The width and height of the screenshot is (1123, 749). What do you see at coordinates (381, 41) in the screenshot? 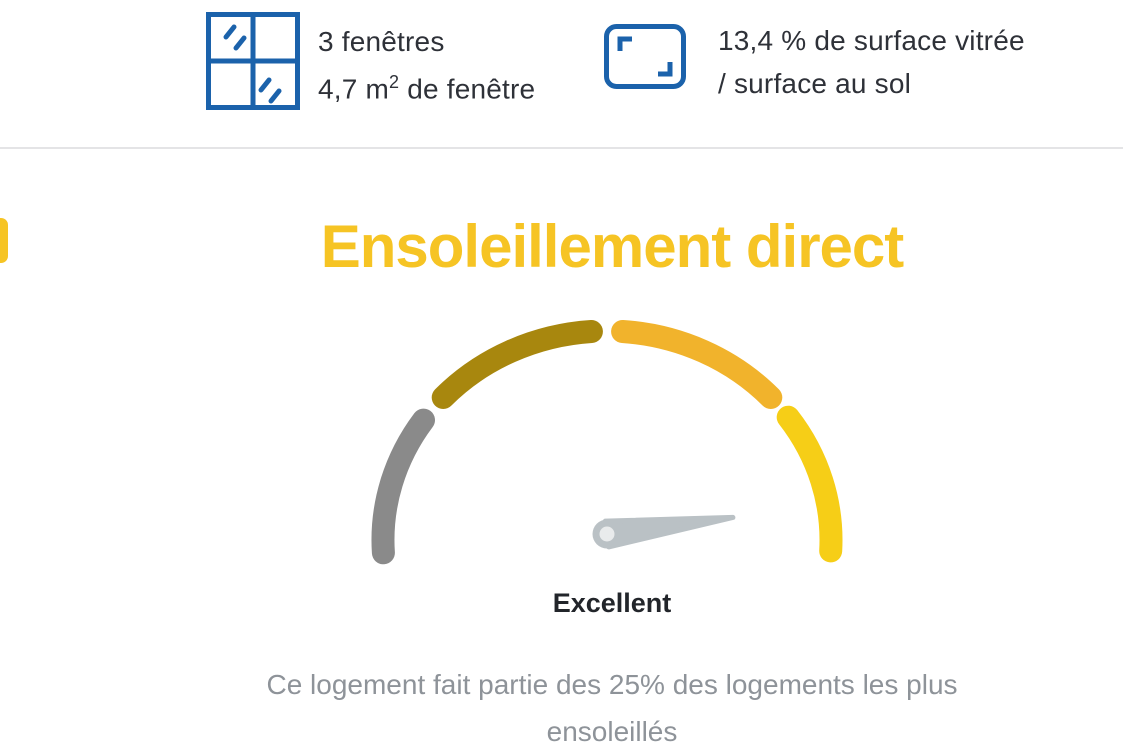
I see `windows-count-line: 3 fenêtres` at bounding box center [381, 41].